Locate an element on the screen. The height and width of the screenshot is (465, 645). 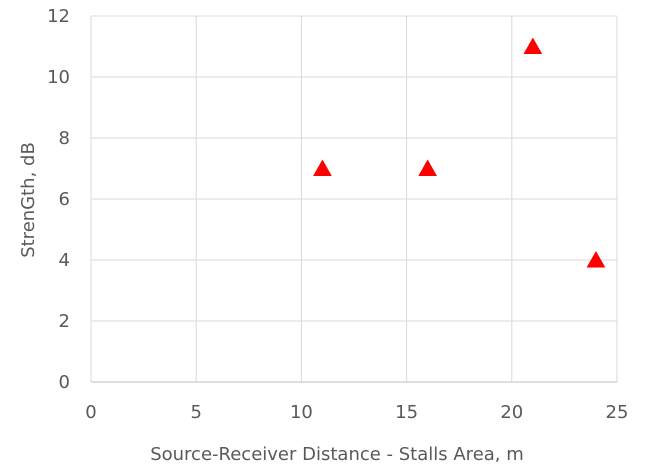
y-tick-label: 6 is located at coordinates (64, 199).